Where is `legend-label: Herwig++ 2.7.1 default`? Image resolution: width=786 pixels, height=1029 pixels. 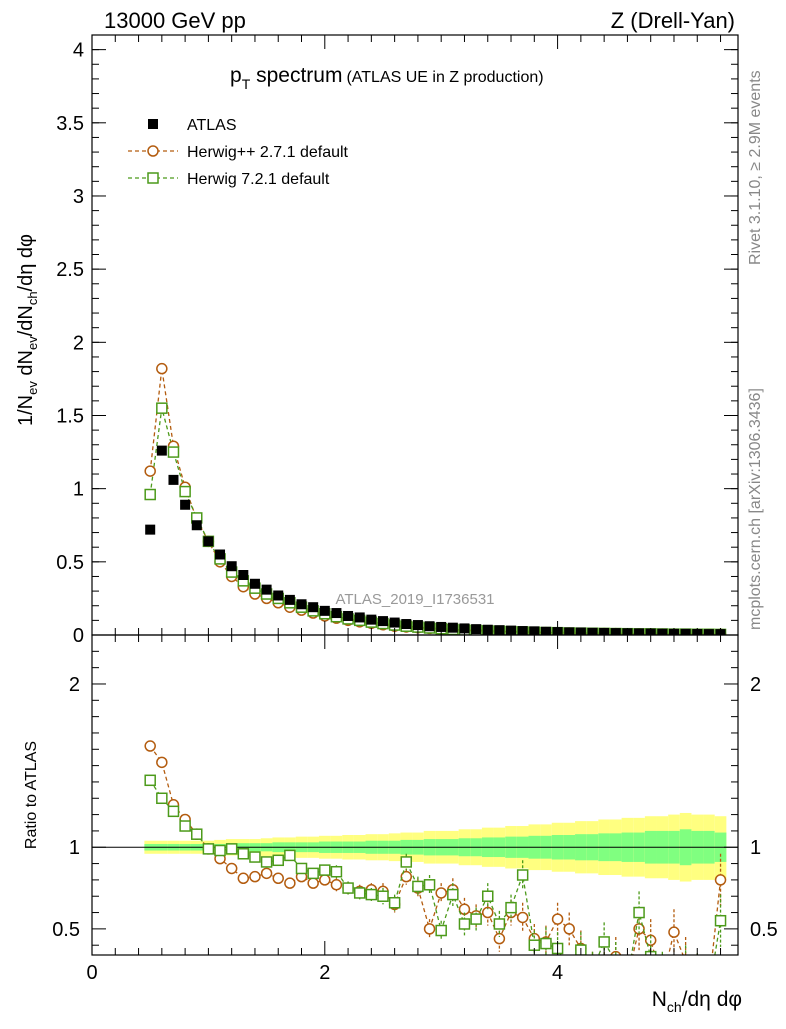 legend-label: Herwig++ 2.7.1 default is located at coordinates (268, 152).